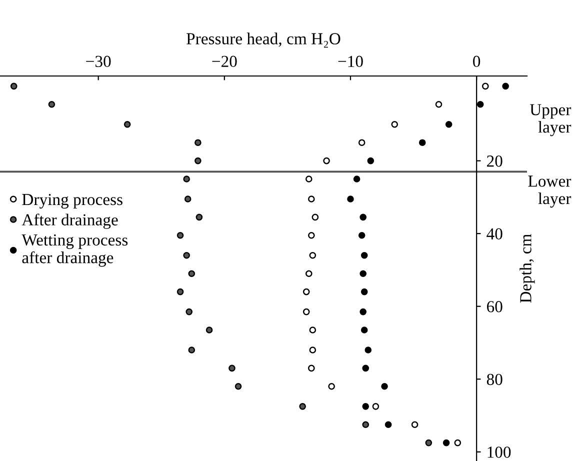 The image size is (577, 461). What do you see at coordinates (72, 201) in the screenshot?
I see `legend-label: Drying process` at bounding box center [72, 201].